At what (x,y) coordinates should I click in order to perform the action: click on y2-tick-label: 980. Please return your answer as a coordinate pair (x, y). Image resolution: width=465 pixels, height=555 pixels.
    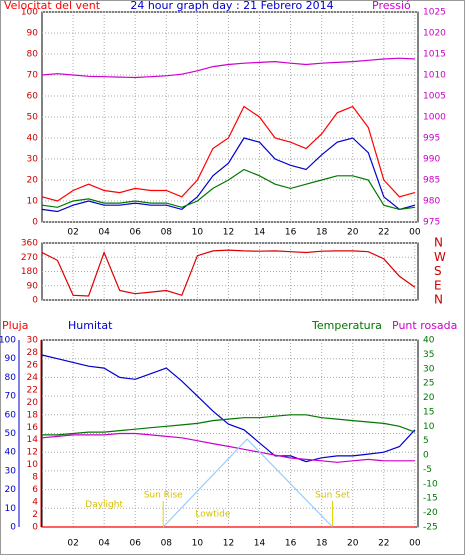
    Looking at the image, I should click on (431, 202).